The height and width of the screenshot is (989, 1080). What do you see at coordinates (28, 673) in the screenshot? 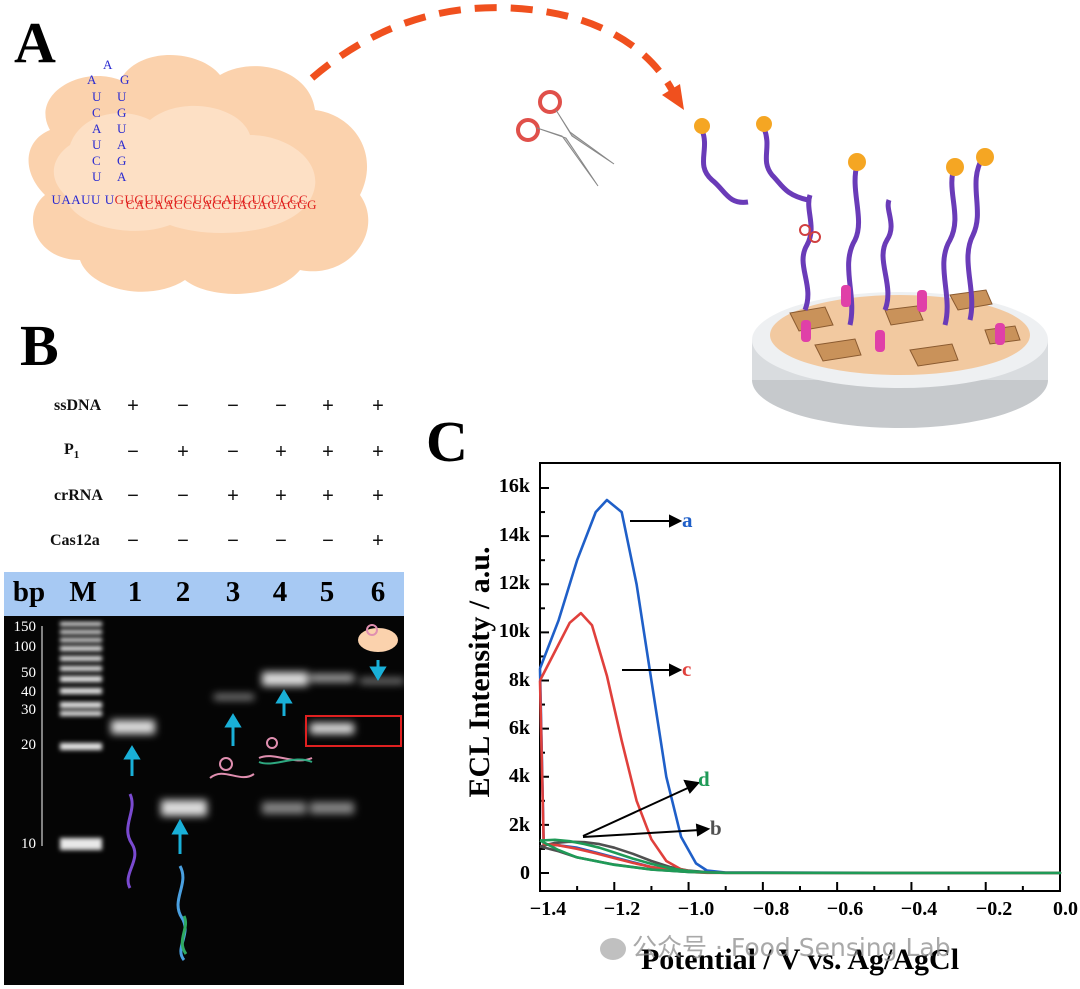
I see `ladder-label-50: 50` at bounding box center [28, 673].